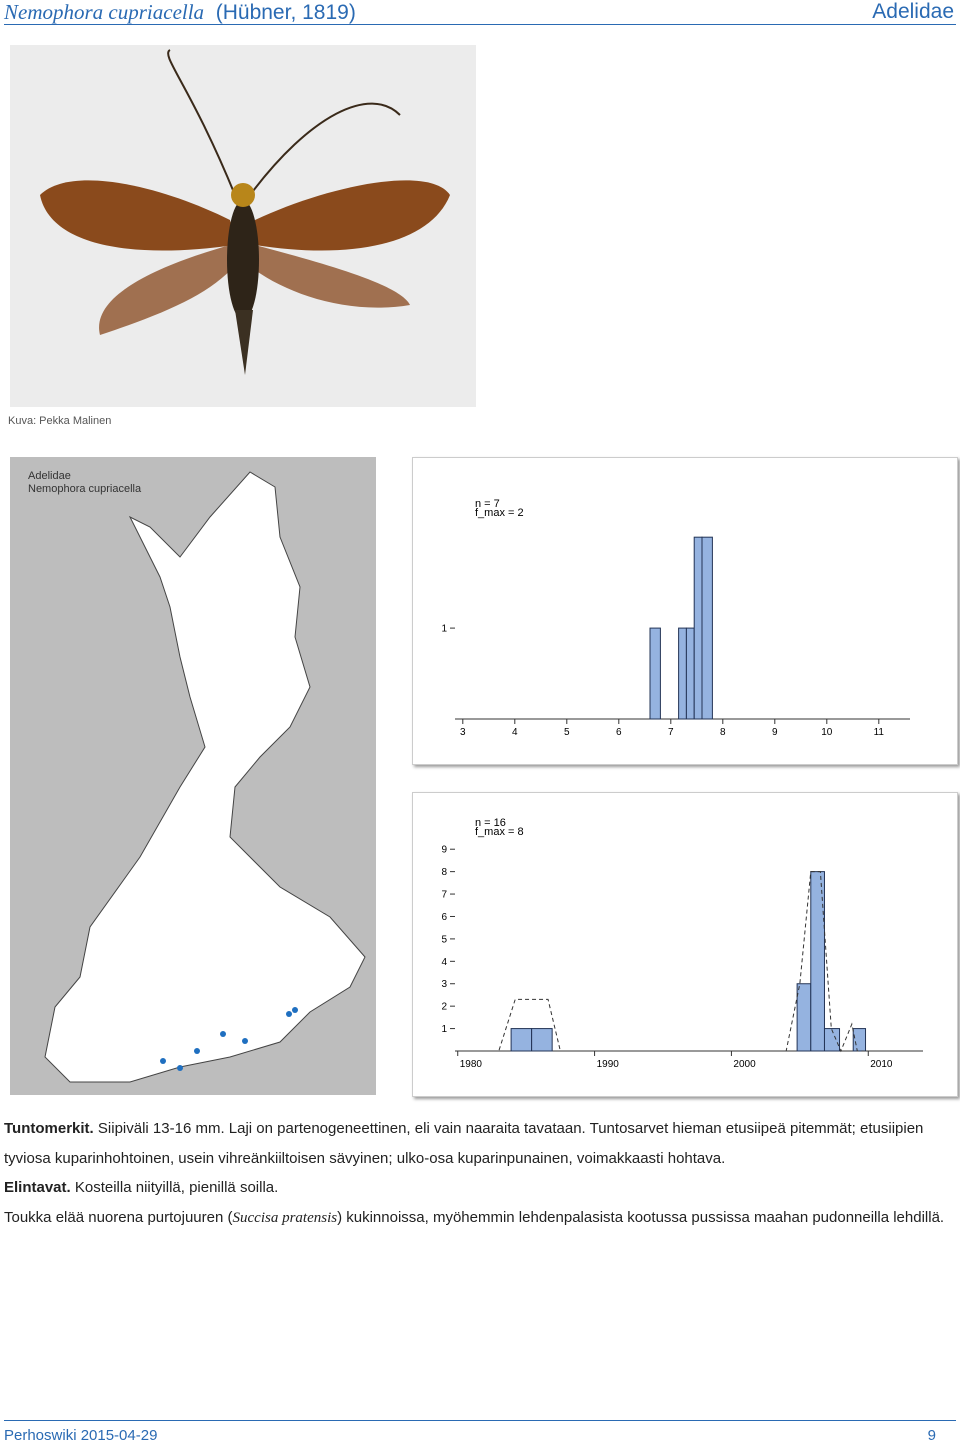  I want to click on label: Tuntomerkit., so click(49, 1128).